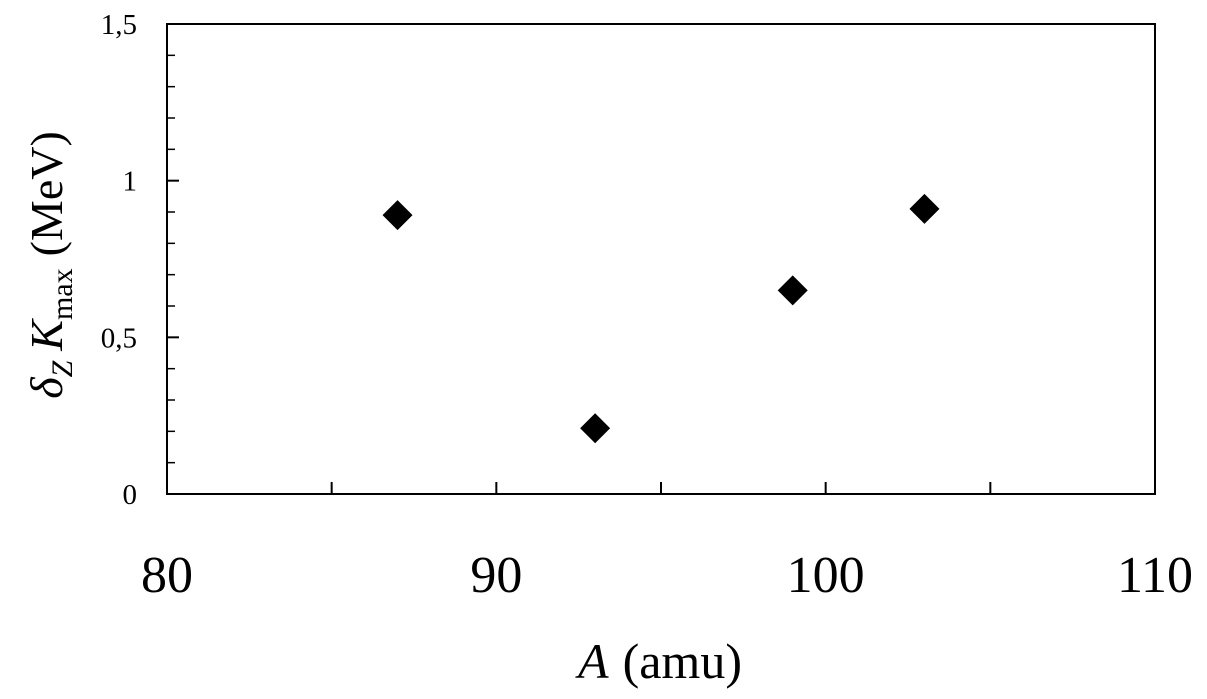  Describe the element at coordinates (50, 265) in the screenshot. I see `y-axis-label: δZKmax (MeV)` at that location.